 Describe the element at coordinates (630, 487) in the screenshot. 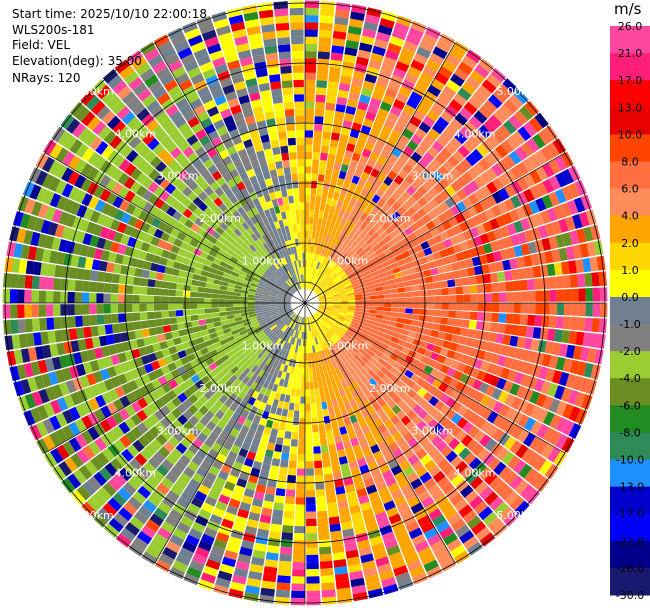

I see `colorbar-tick: -13.0` at that location.